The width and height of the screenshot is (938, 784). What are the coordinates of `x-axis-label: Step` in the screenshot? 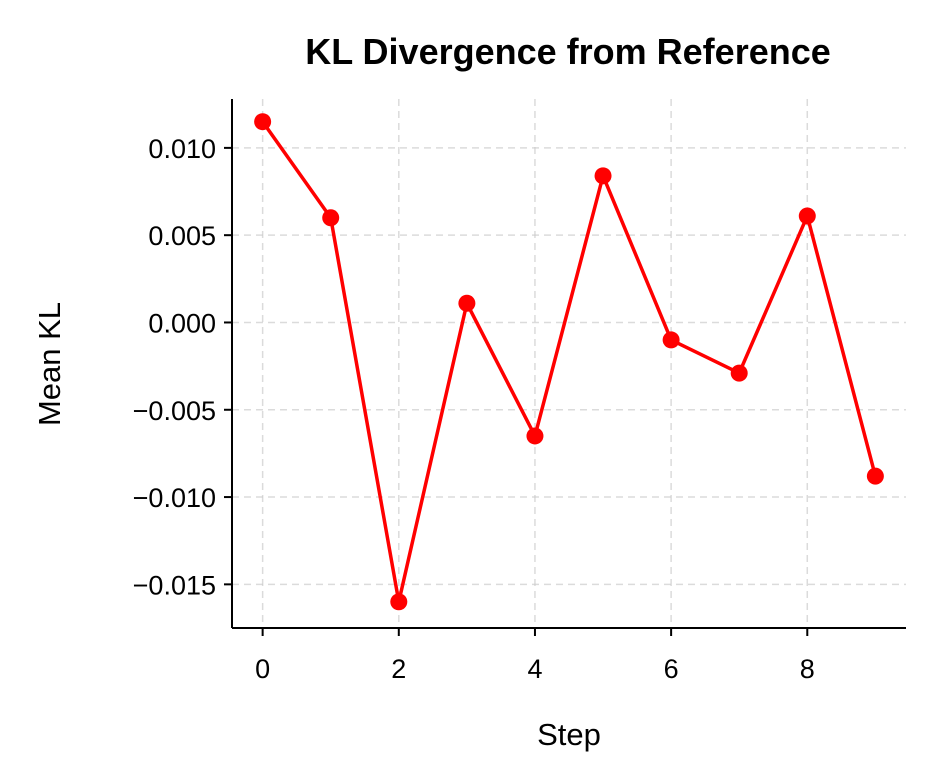 It's located at (569, 734).